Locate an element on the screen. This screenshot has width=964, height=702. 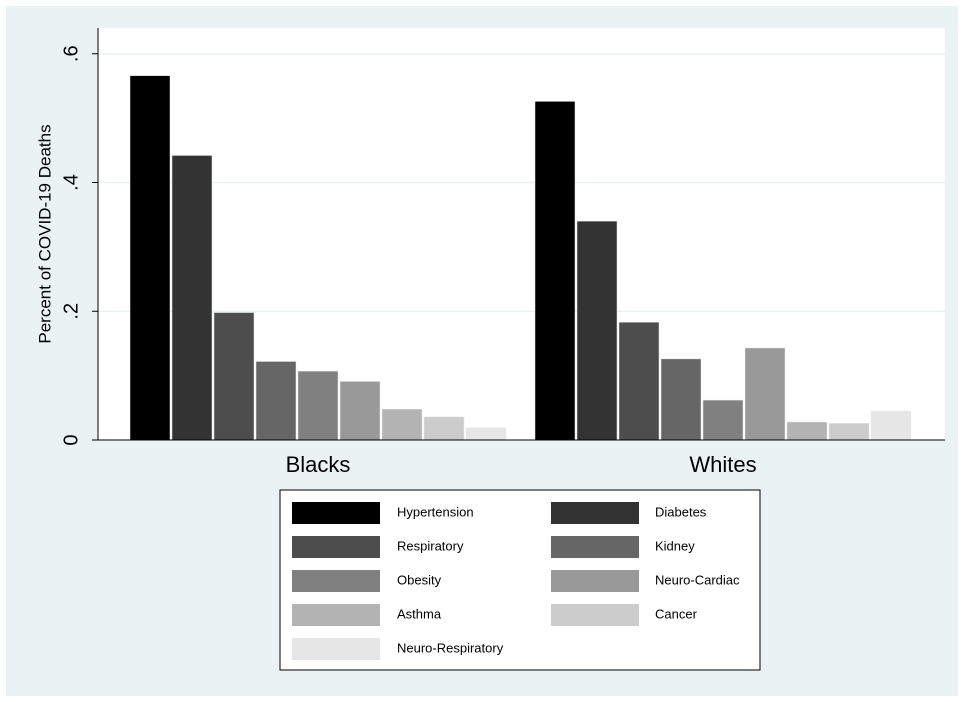
legend-label: Respiratory is located at coordinates (430, 545).